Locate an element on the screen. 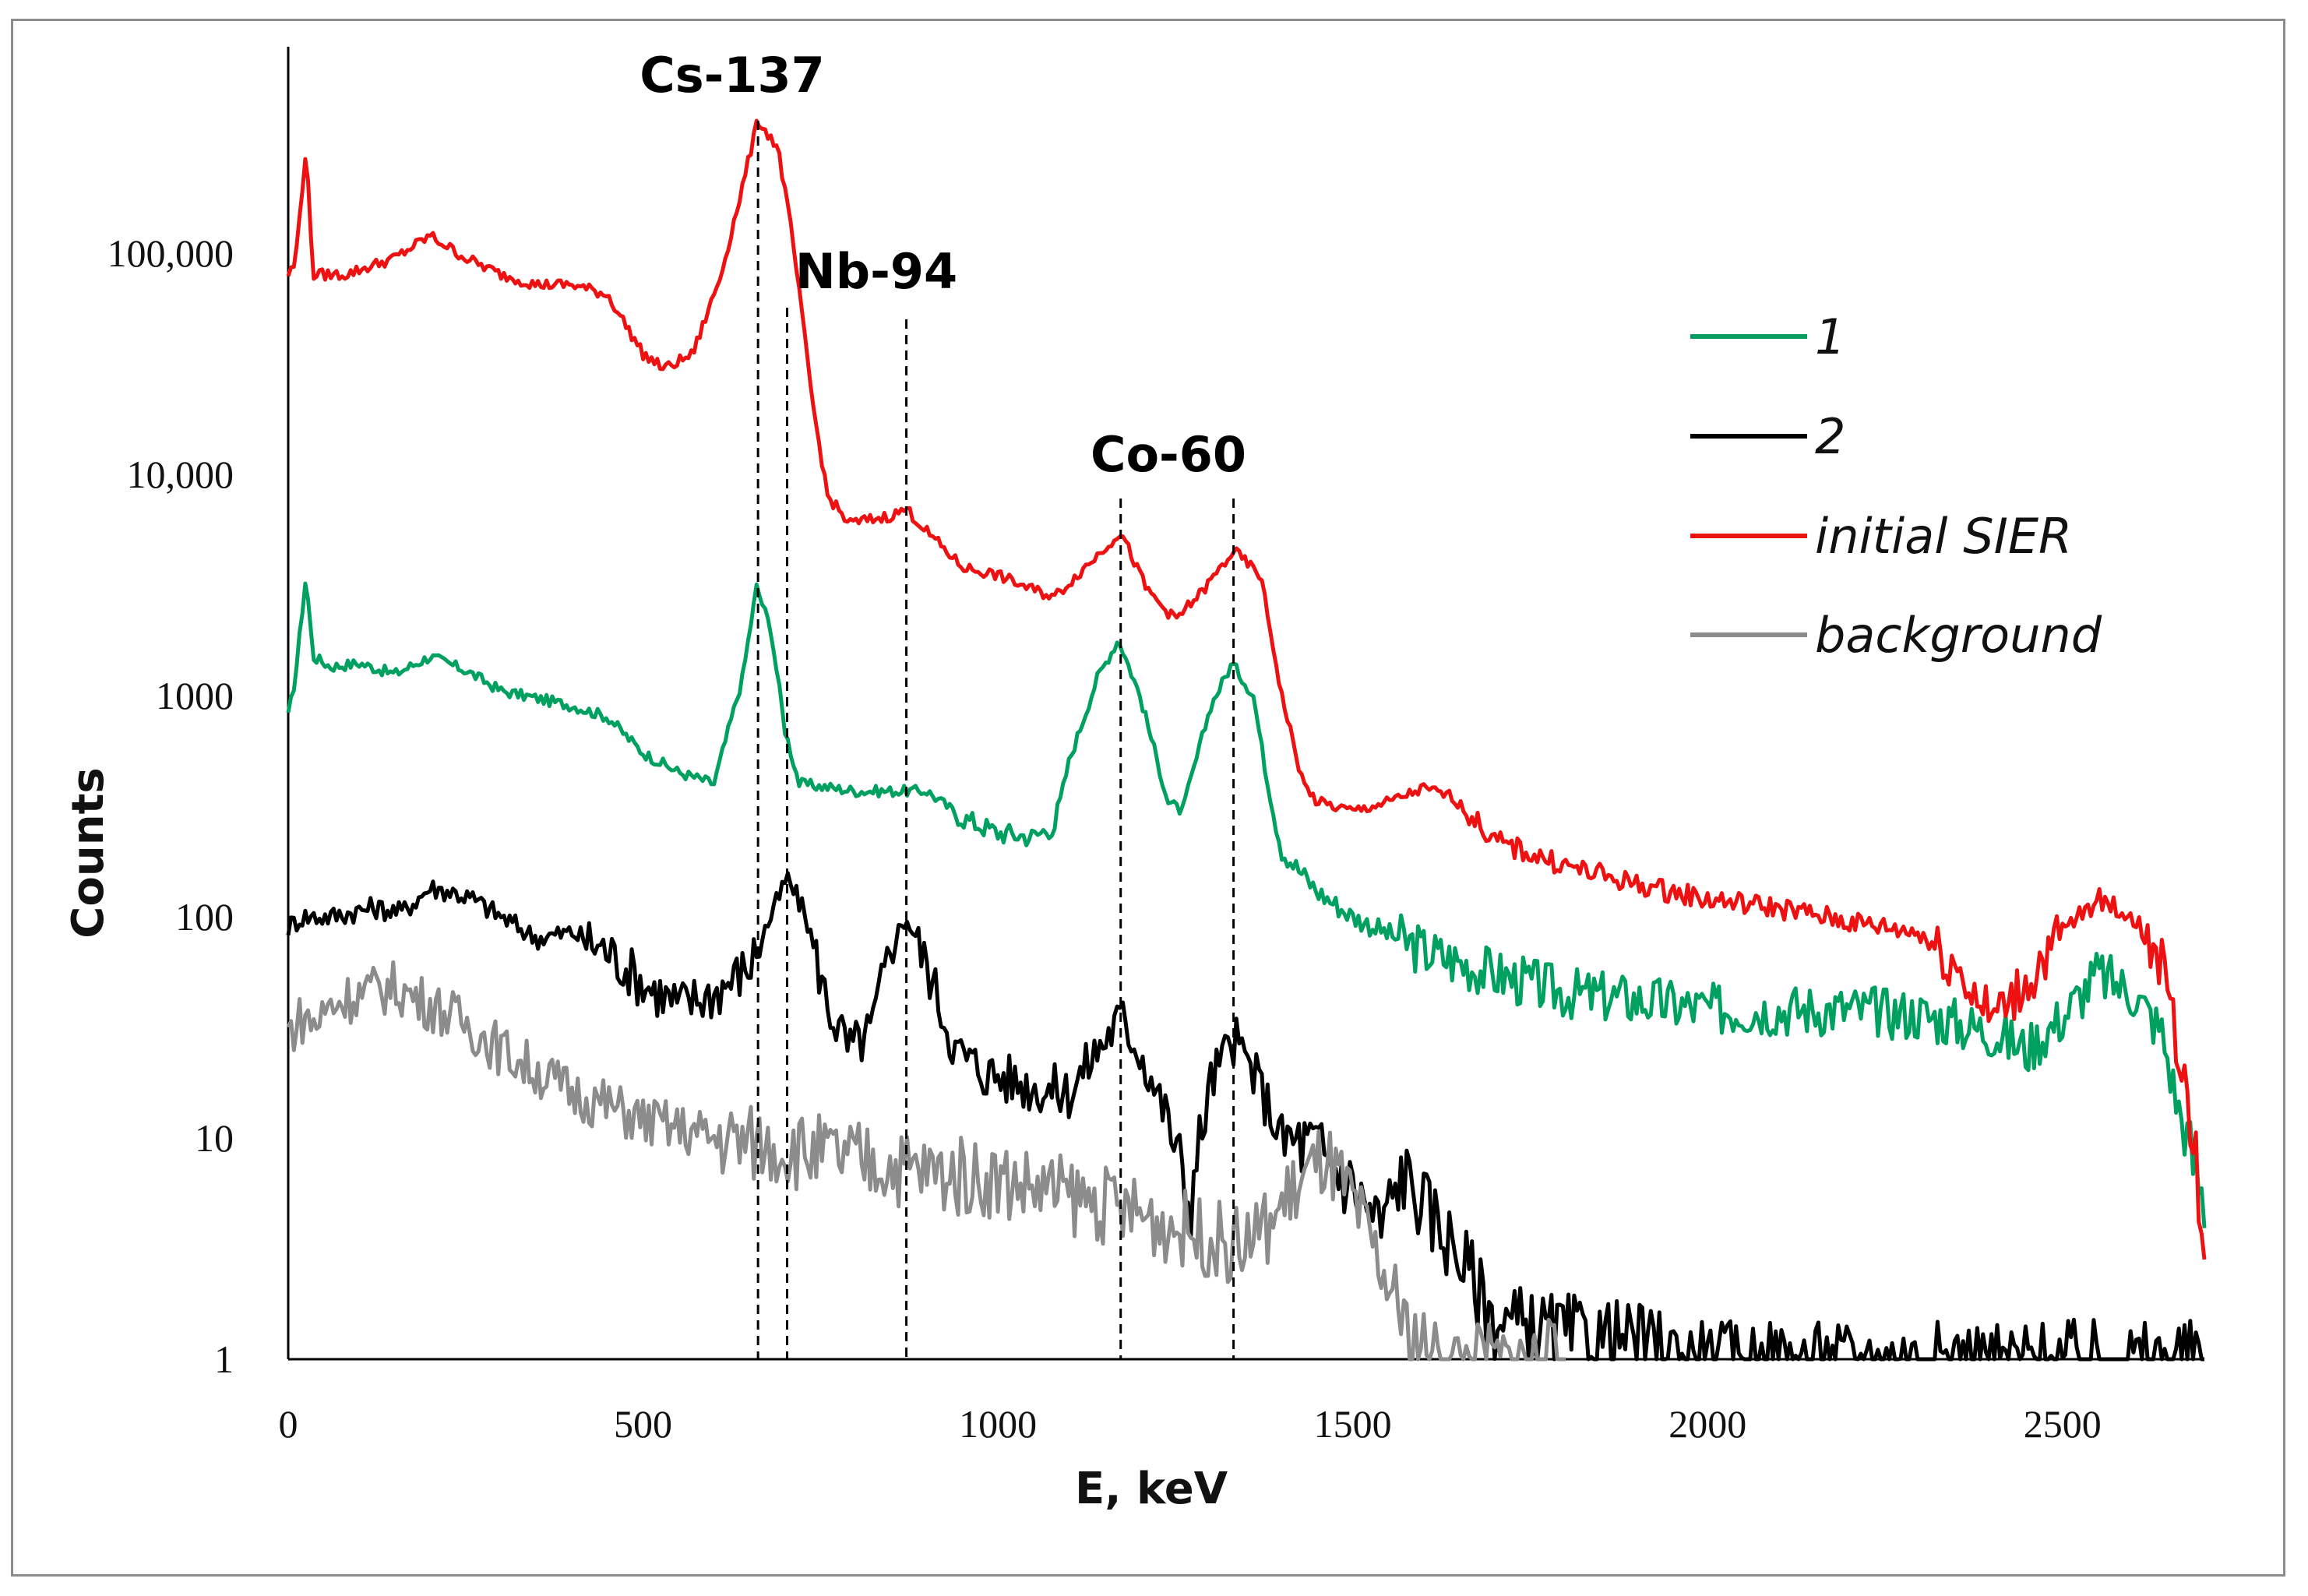  x-tick-label: 1000 is located at coordinates (998, 1424).